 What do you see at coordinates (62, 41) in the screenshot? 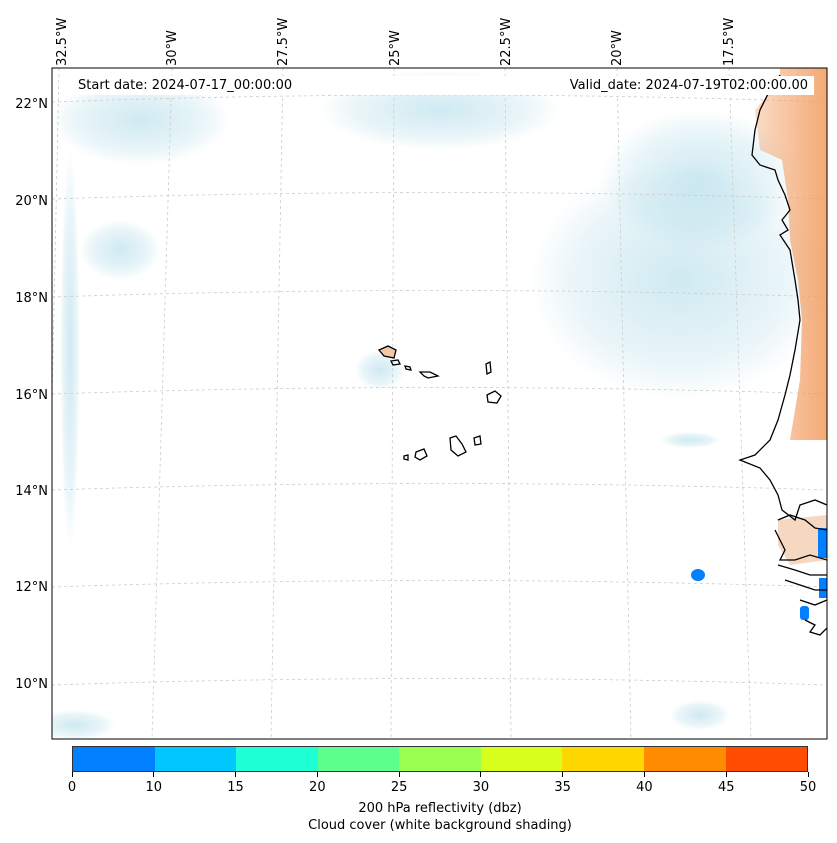
I see `lon-label: 32.5°W` at bounding box center [62, 41].